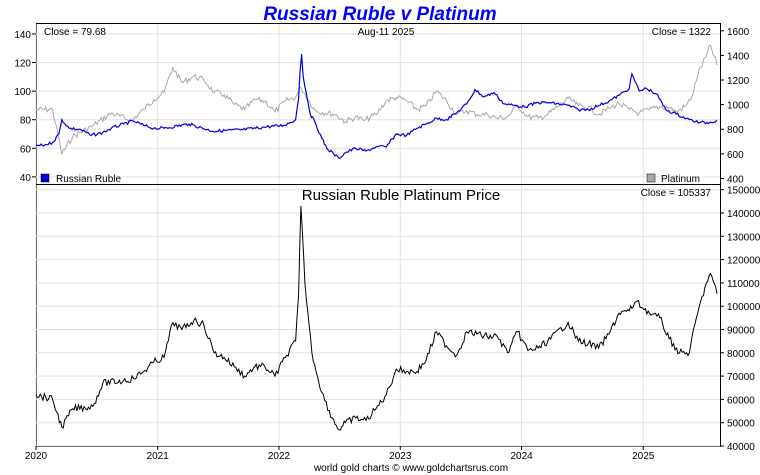 The image size is (760, 475). Describe the element at coordinates (88, 179) in the screenshot. I see `legend-ruble-label: Russian Ruble` at that location.